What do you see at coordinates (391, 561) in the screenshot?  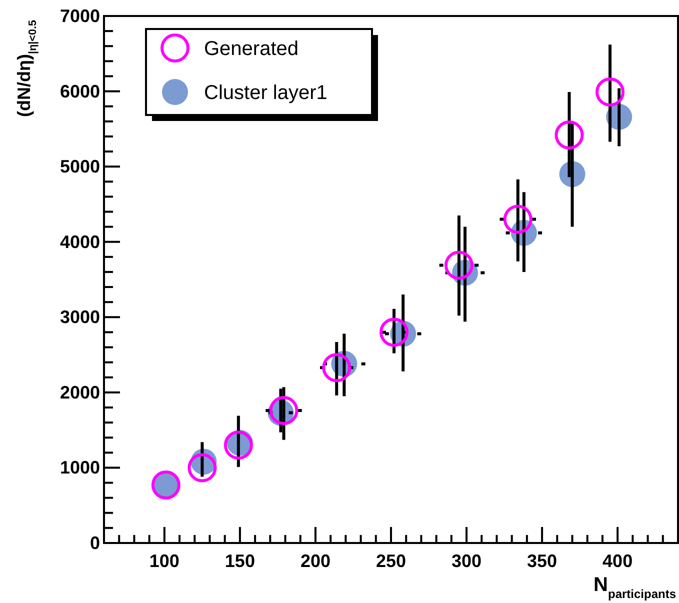 I see `x-tick-label: 250` at bounding box center [391, 561].